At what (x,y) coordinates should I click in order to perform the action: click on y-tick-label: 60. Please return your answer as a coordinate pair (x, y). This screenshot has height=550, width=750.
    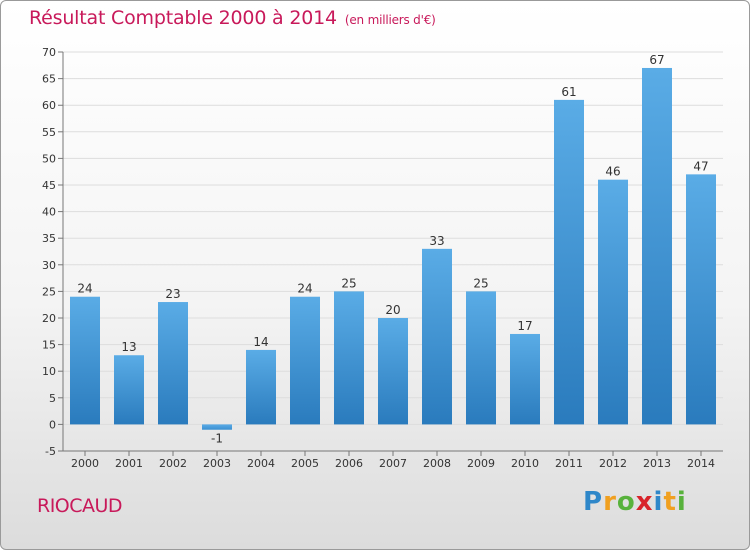
    Looking at the image, I should click on (49, 105).